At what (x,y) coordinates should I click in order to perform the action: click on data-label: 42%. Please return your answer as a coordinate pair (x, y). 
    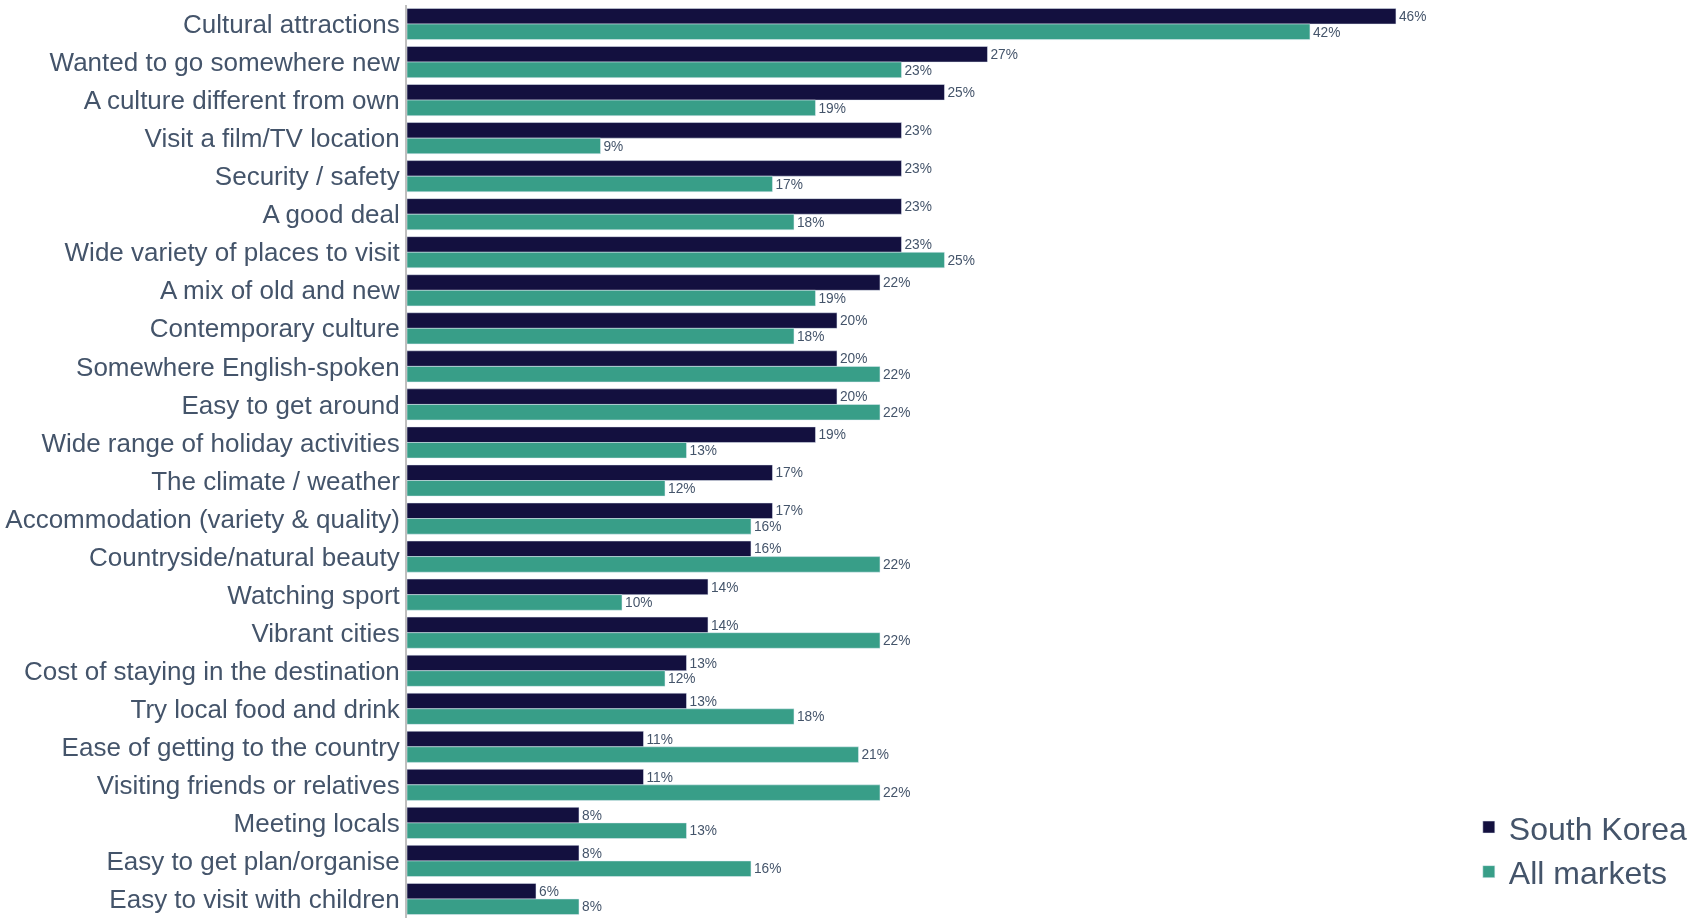
    Looking at the image, I should click on (1326, 32).